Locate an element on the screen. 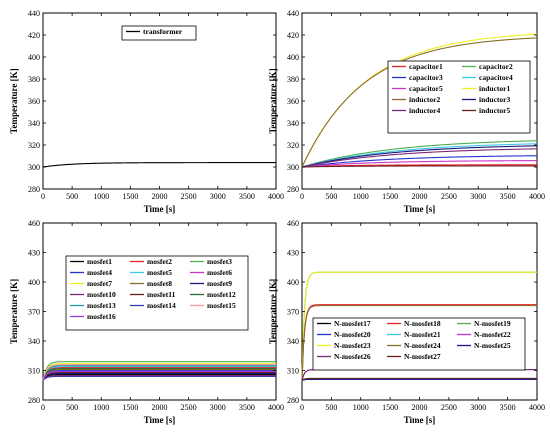  series-line-capacitor2 is located at coordinates (419, 154).